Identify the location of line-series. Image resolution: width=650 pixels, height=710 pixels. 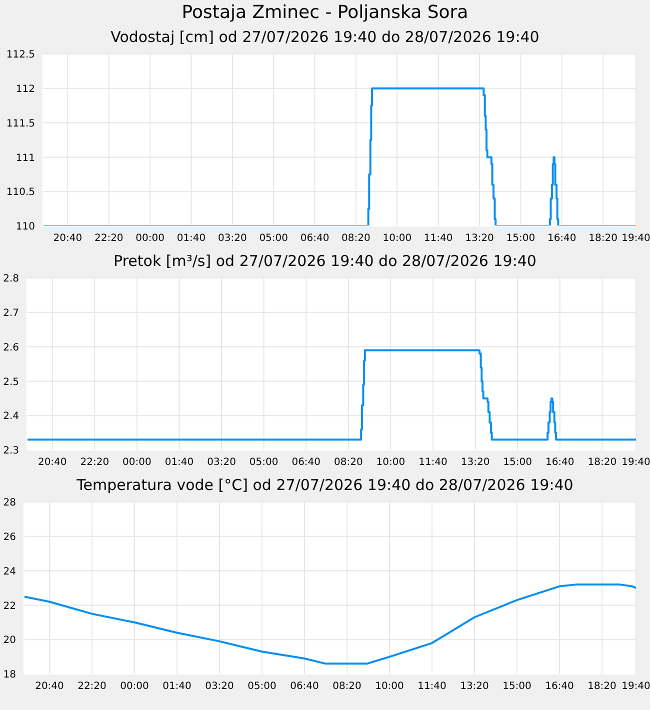
(330, 624).